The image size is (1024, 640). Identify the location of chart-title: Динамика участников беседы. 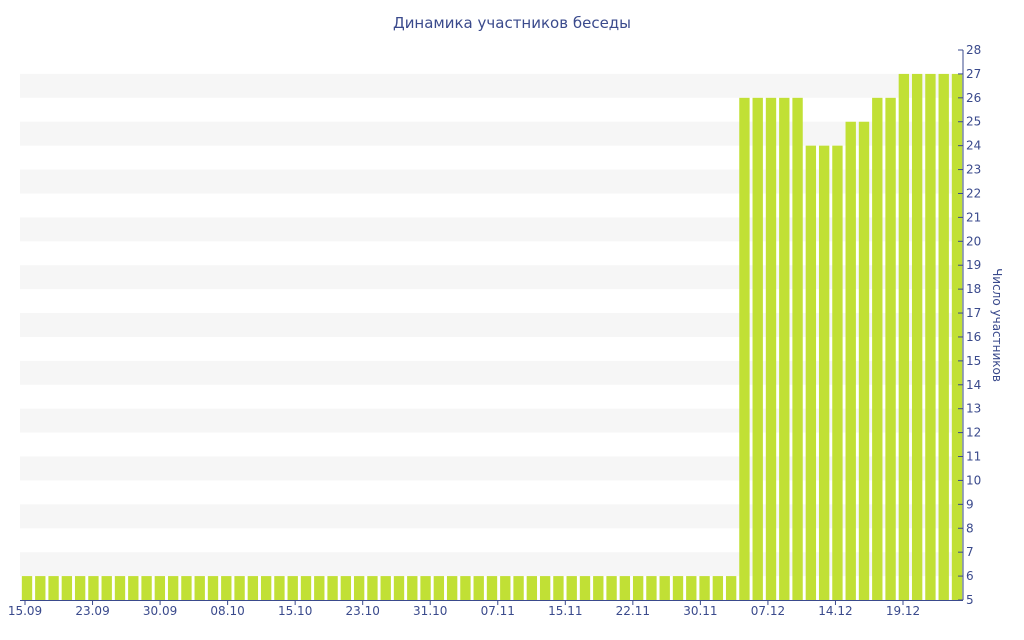
(512, 23).